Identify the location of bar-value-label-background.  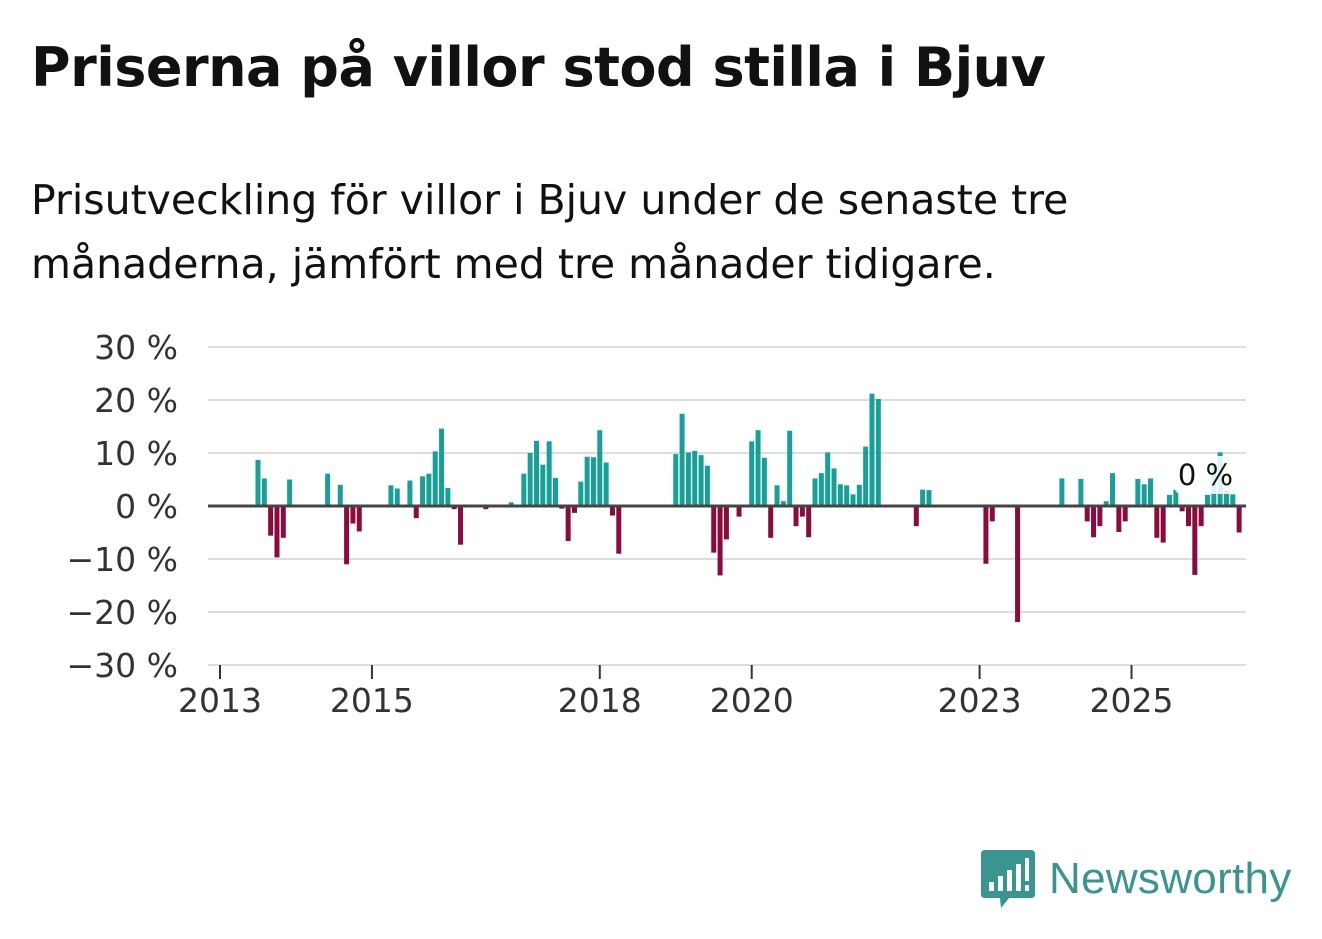
(1205, 475).